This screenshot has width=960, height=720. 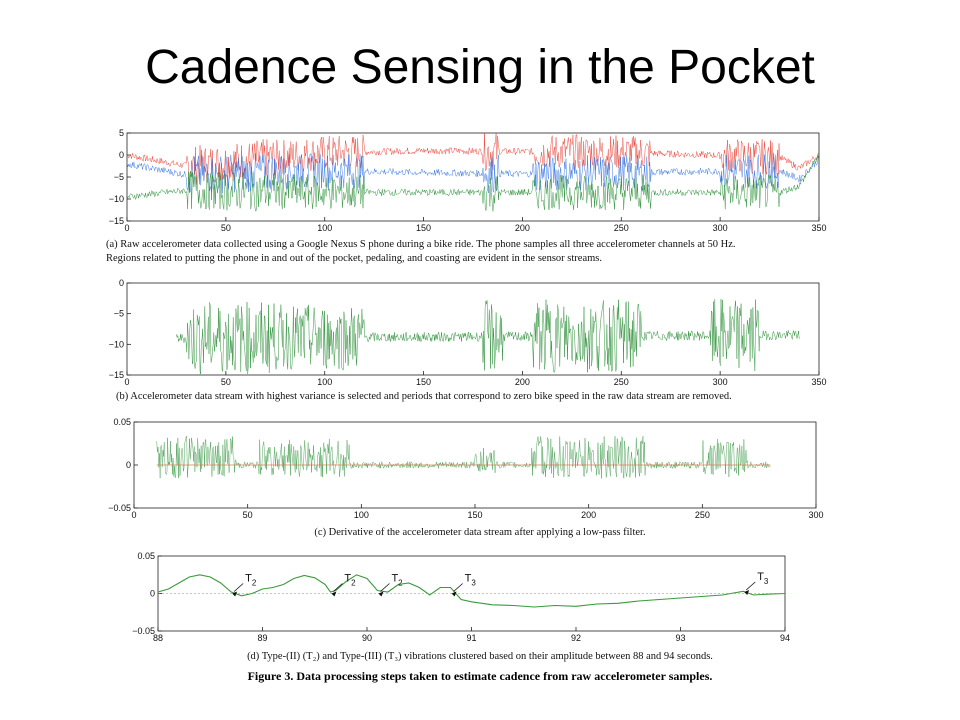 What do you see at coordinates (473, 583) in the screenshot?
I see `annotation-subscript-3: 3` at bounding box center [473, 583].